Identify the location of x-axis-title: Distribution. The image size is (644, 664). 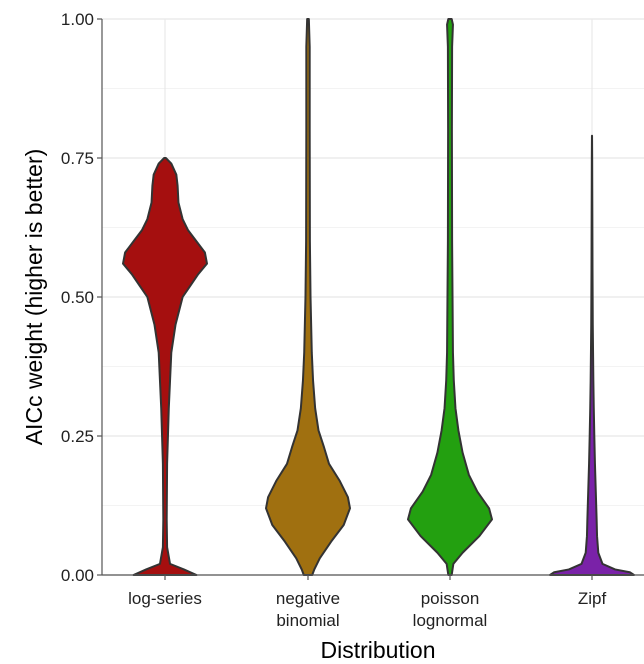
(377, 650).